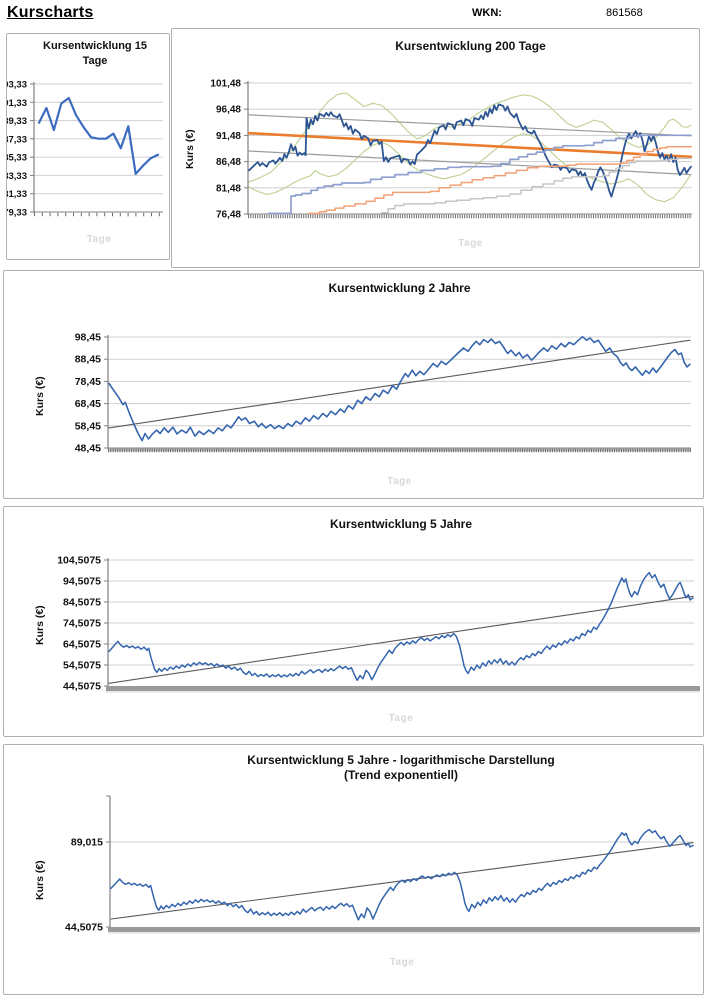  I want to click on chart-200d-x-axis-watermark: Tage, so click(470, 243).